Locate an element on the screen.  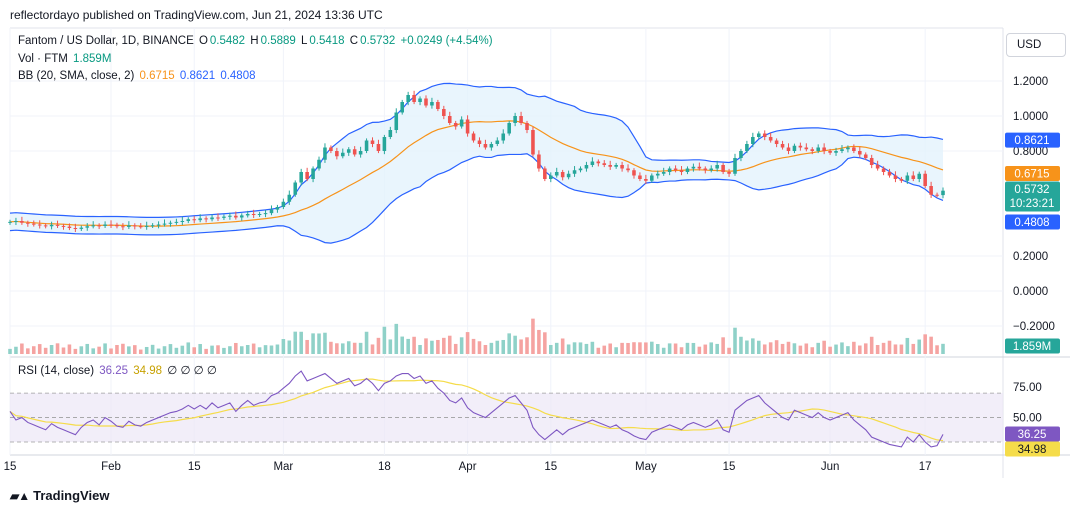
price-tag: 0.4808 is located at coordinates (1031, 223).